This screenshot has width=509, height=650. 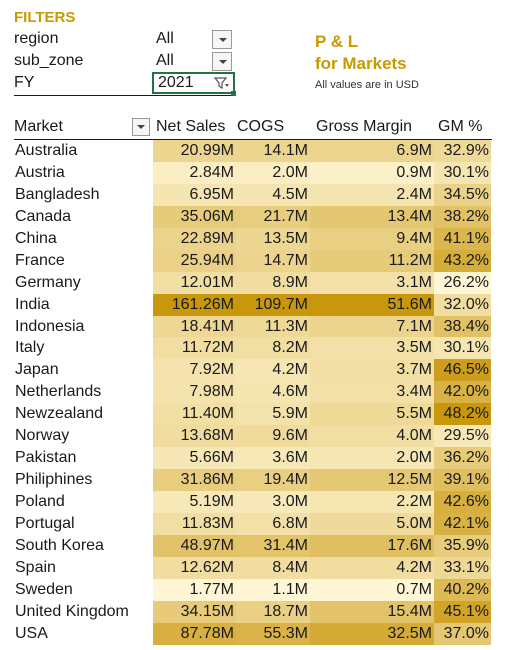 I want to click on net-sales-cell: 161.26M, so click(x=194, y=304).